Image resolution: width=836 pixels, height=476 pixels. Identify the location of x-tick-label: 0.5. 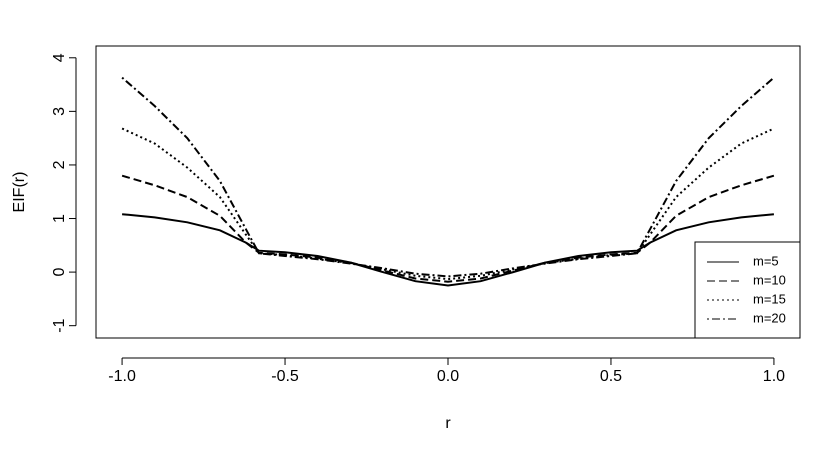
(611, 376).